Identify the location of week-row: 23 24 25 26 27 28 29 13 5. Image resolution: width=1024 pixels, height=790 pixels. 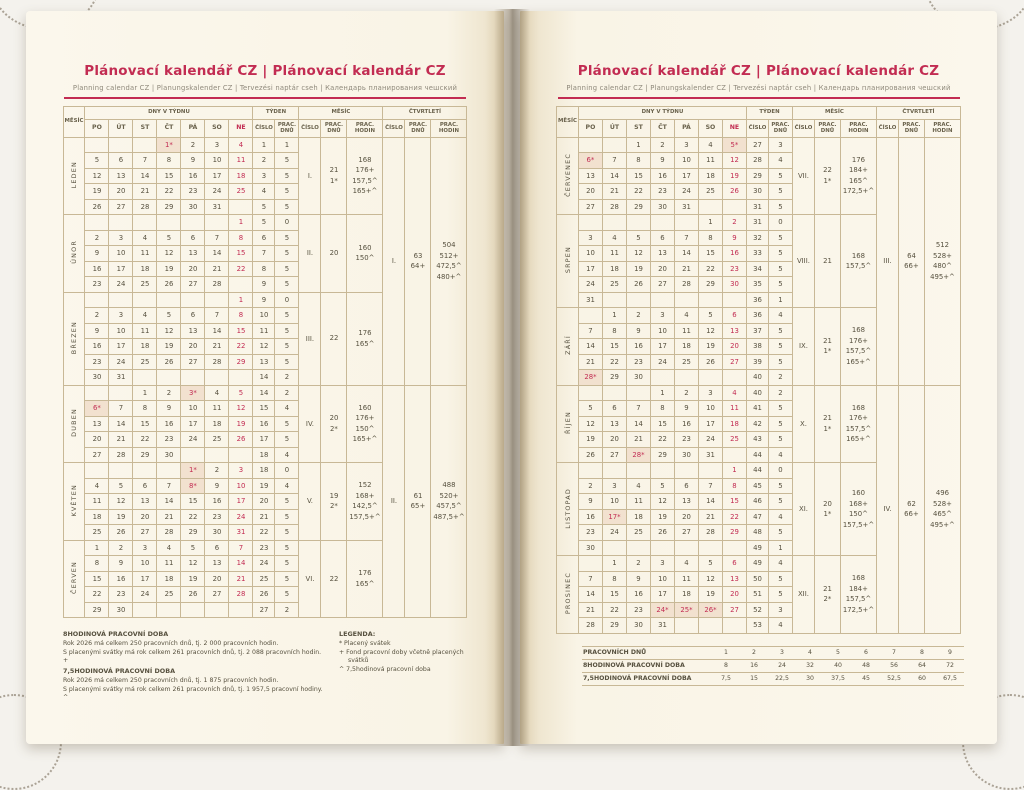
(265, 361).